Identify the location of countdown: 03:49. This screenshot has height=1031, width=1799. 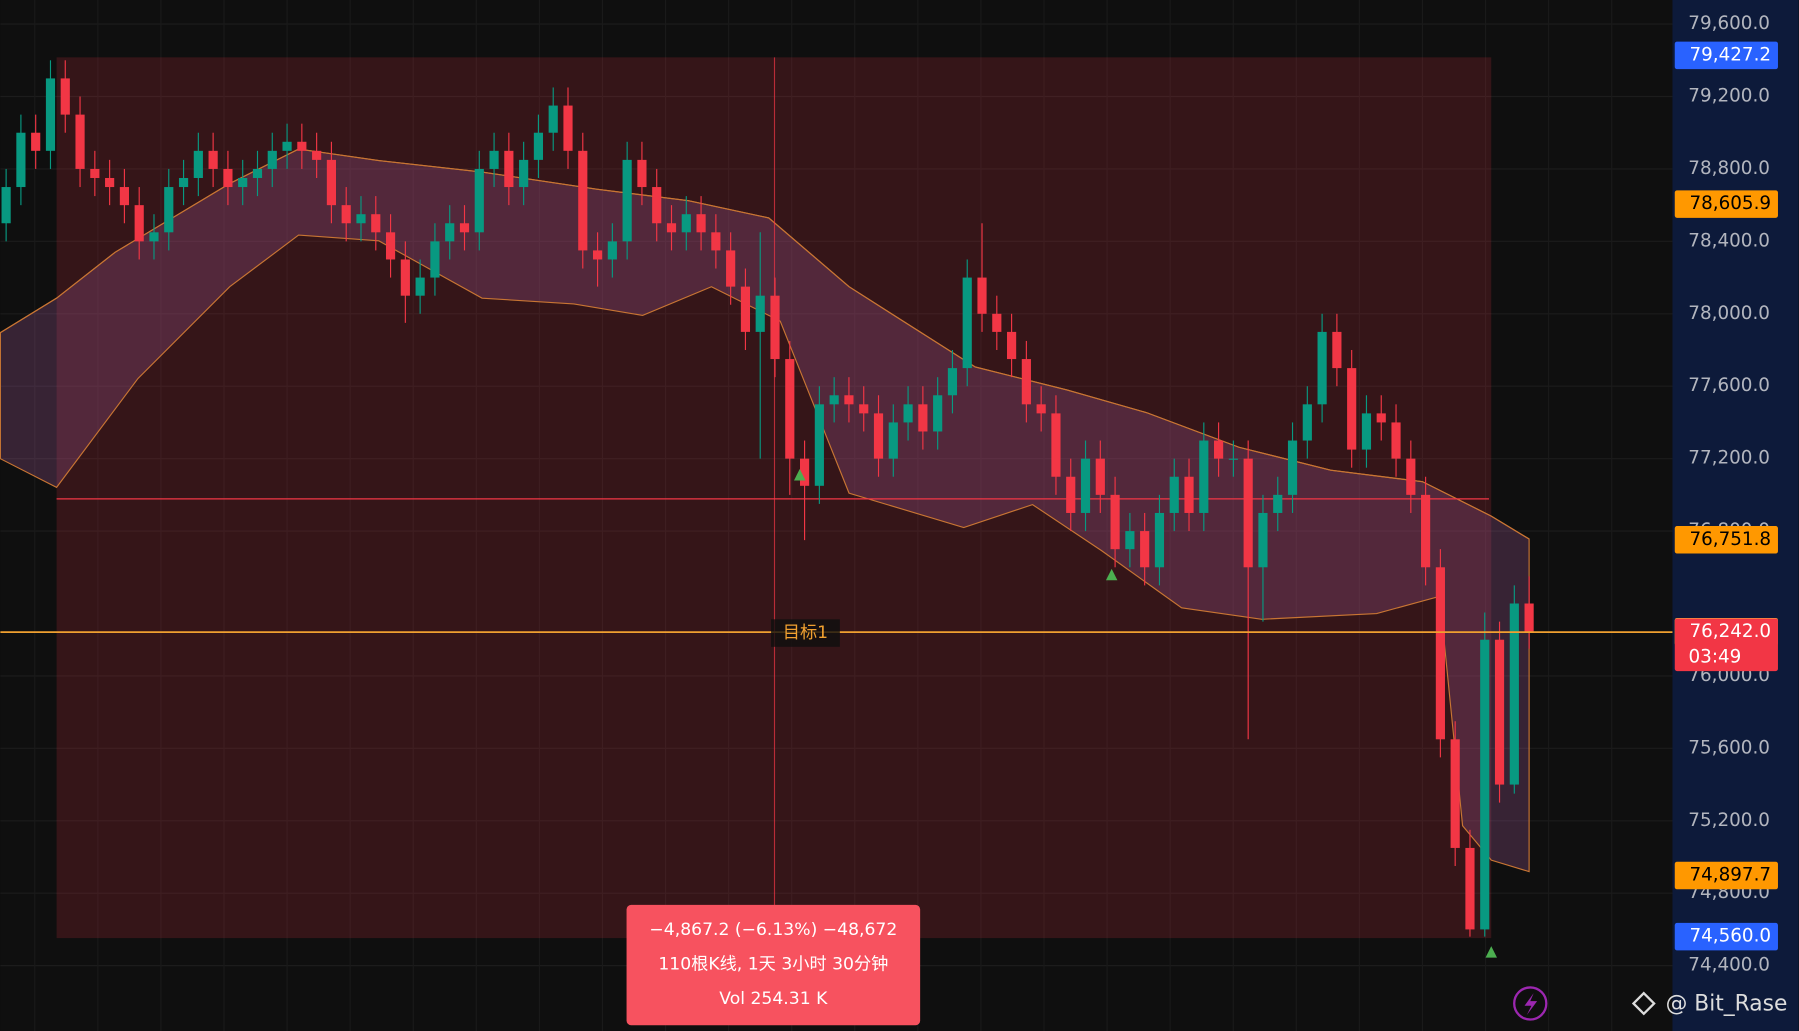
(1715, 656).